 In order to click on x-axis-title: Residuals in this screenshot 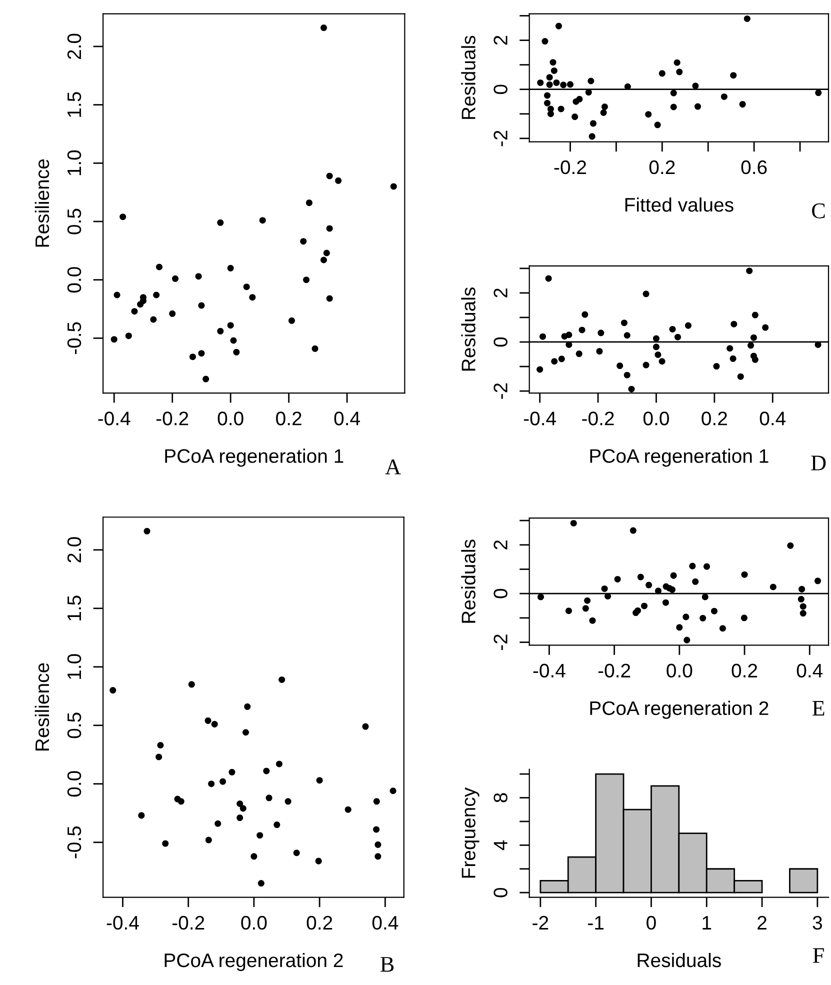, I will do `click(679, 960)`.